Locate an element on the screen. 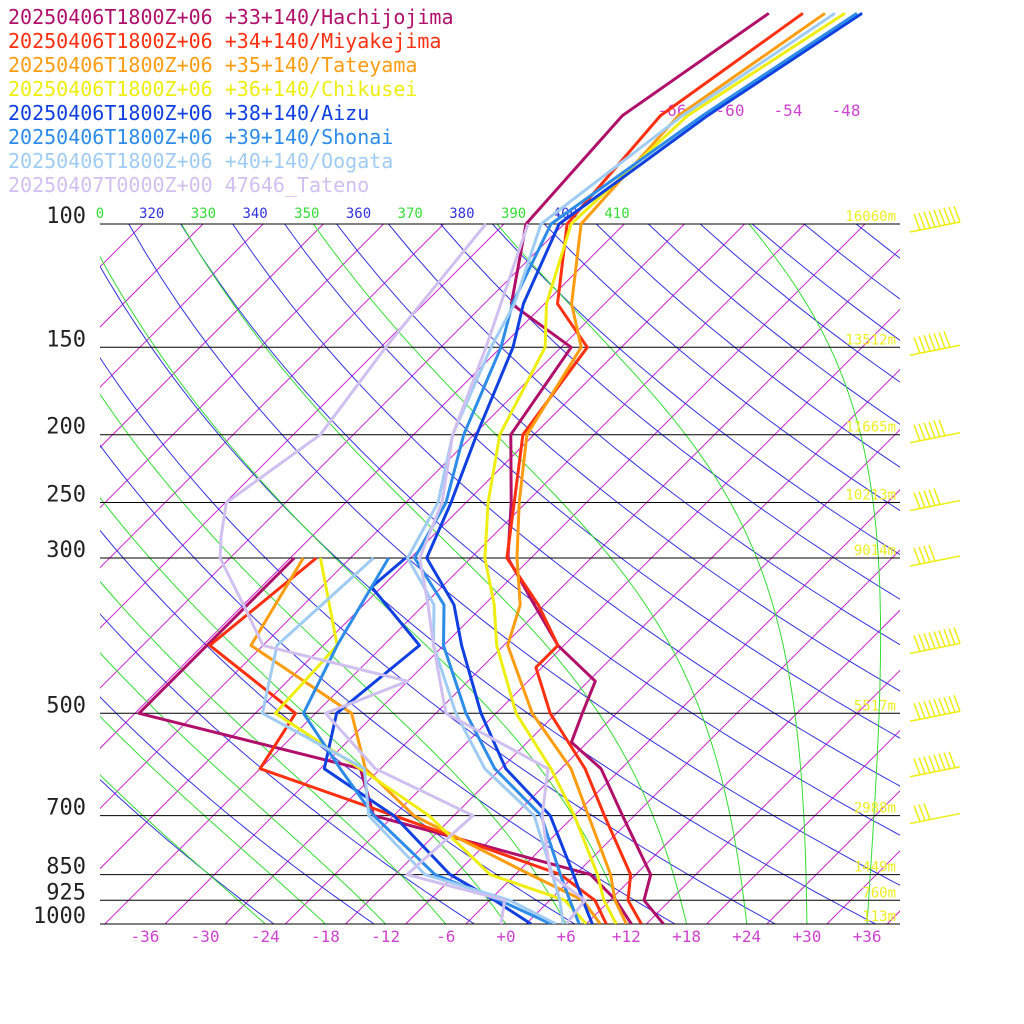 This screenshot has height=1024, width=1024. pressure-label: 500 is located at coordinates (66, 705).